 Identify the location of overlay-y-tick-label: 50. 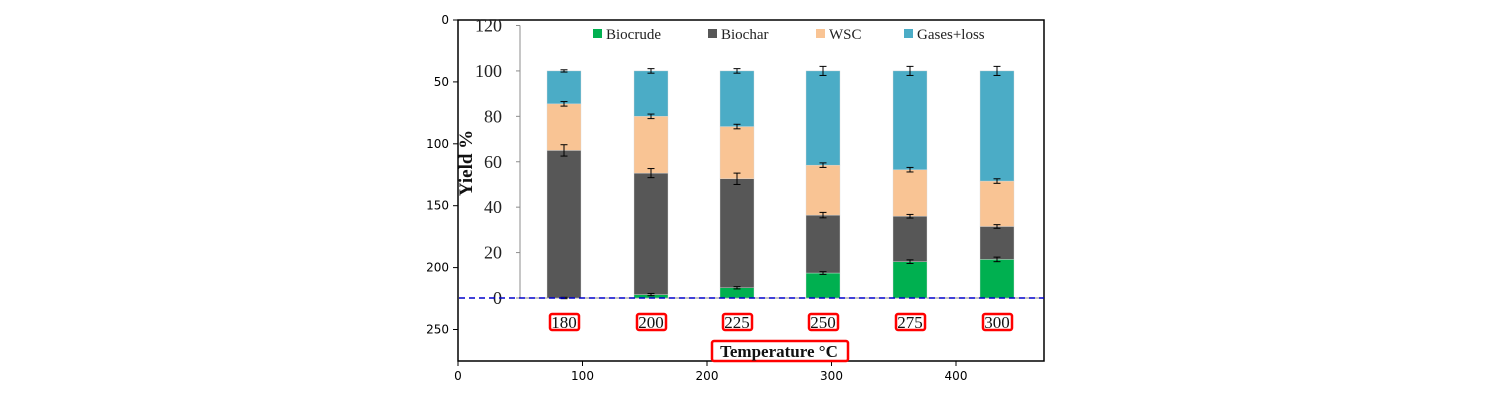
(441, 82).